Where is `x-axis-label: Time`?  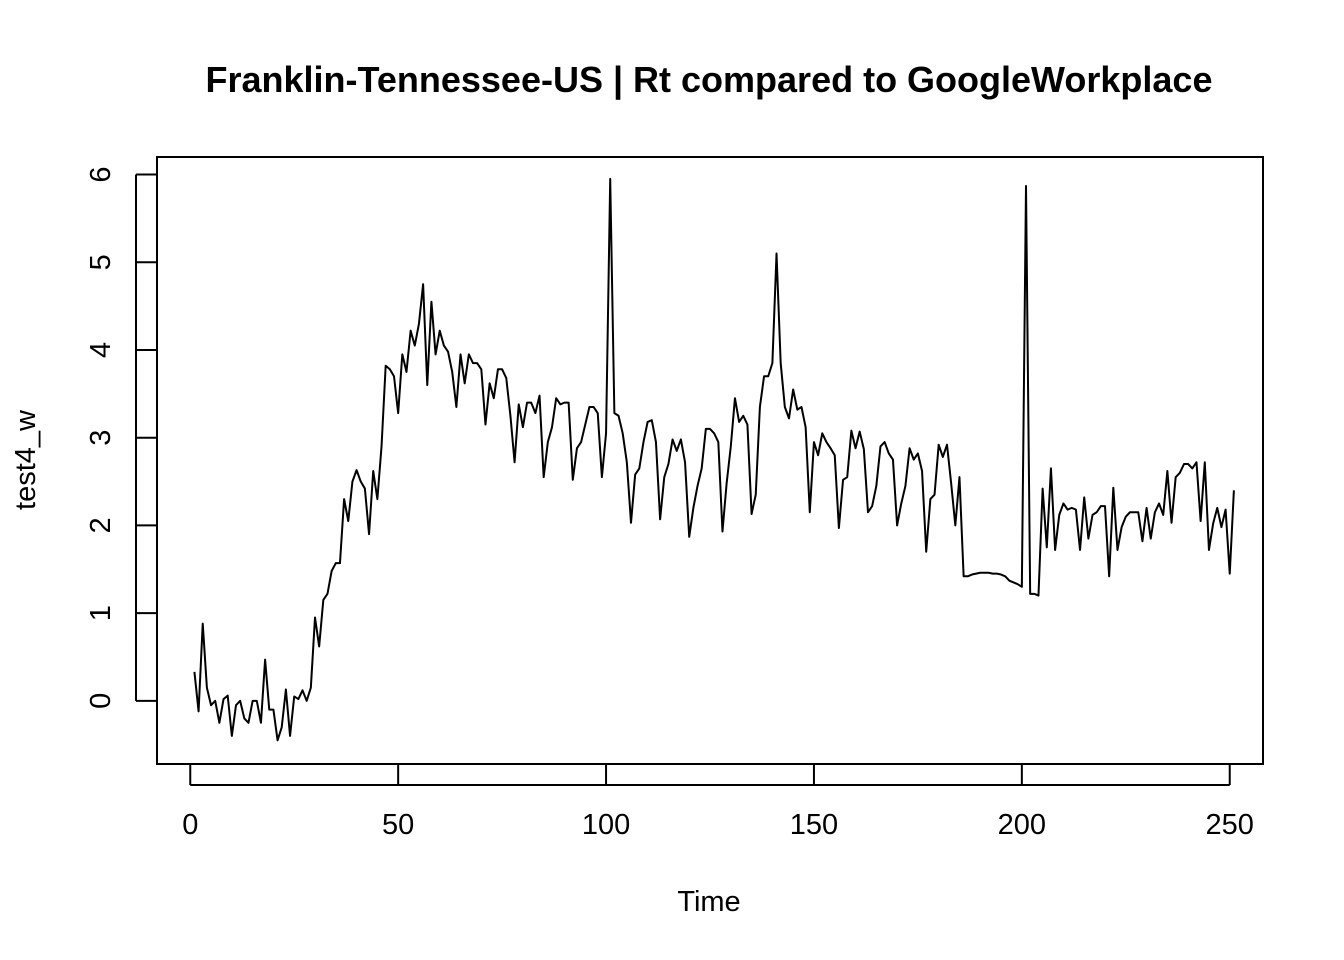 x-axis-label: Time is located at coordinates (708, 902).